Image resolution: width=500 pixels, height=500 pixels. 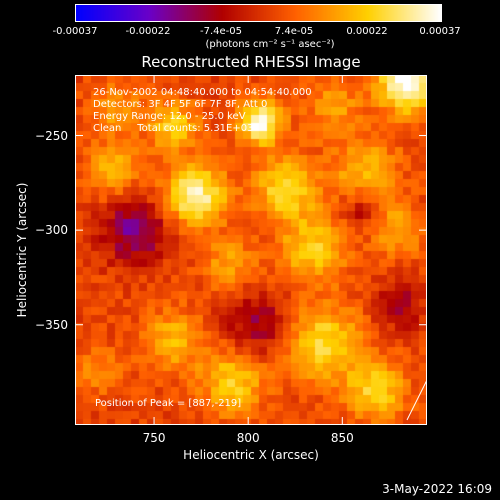 I want to click on x-tick-label: 800, so click(x=248, y=438).